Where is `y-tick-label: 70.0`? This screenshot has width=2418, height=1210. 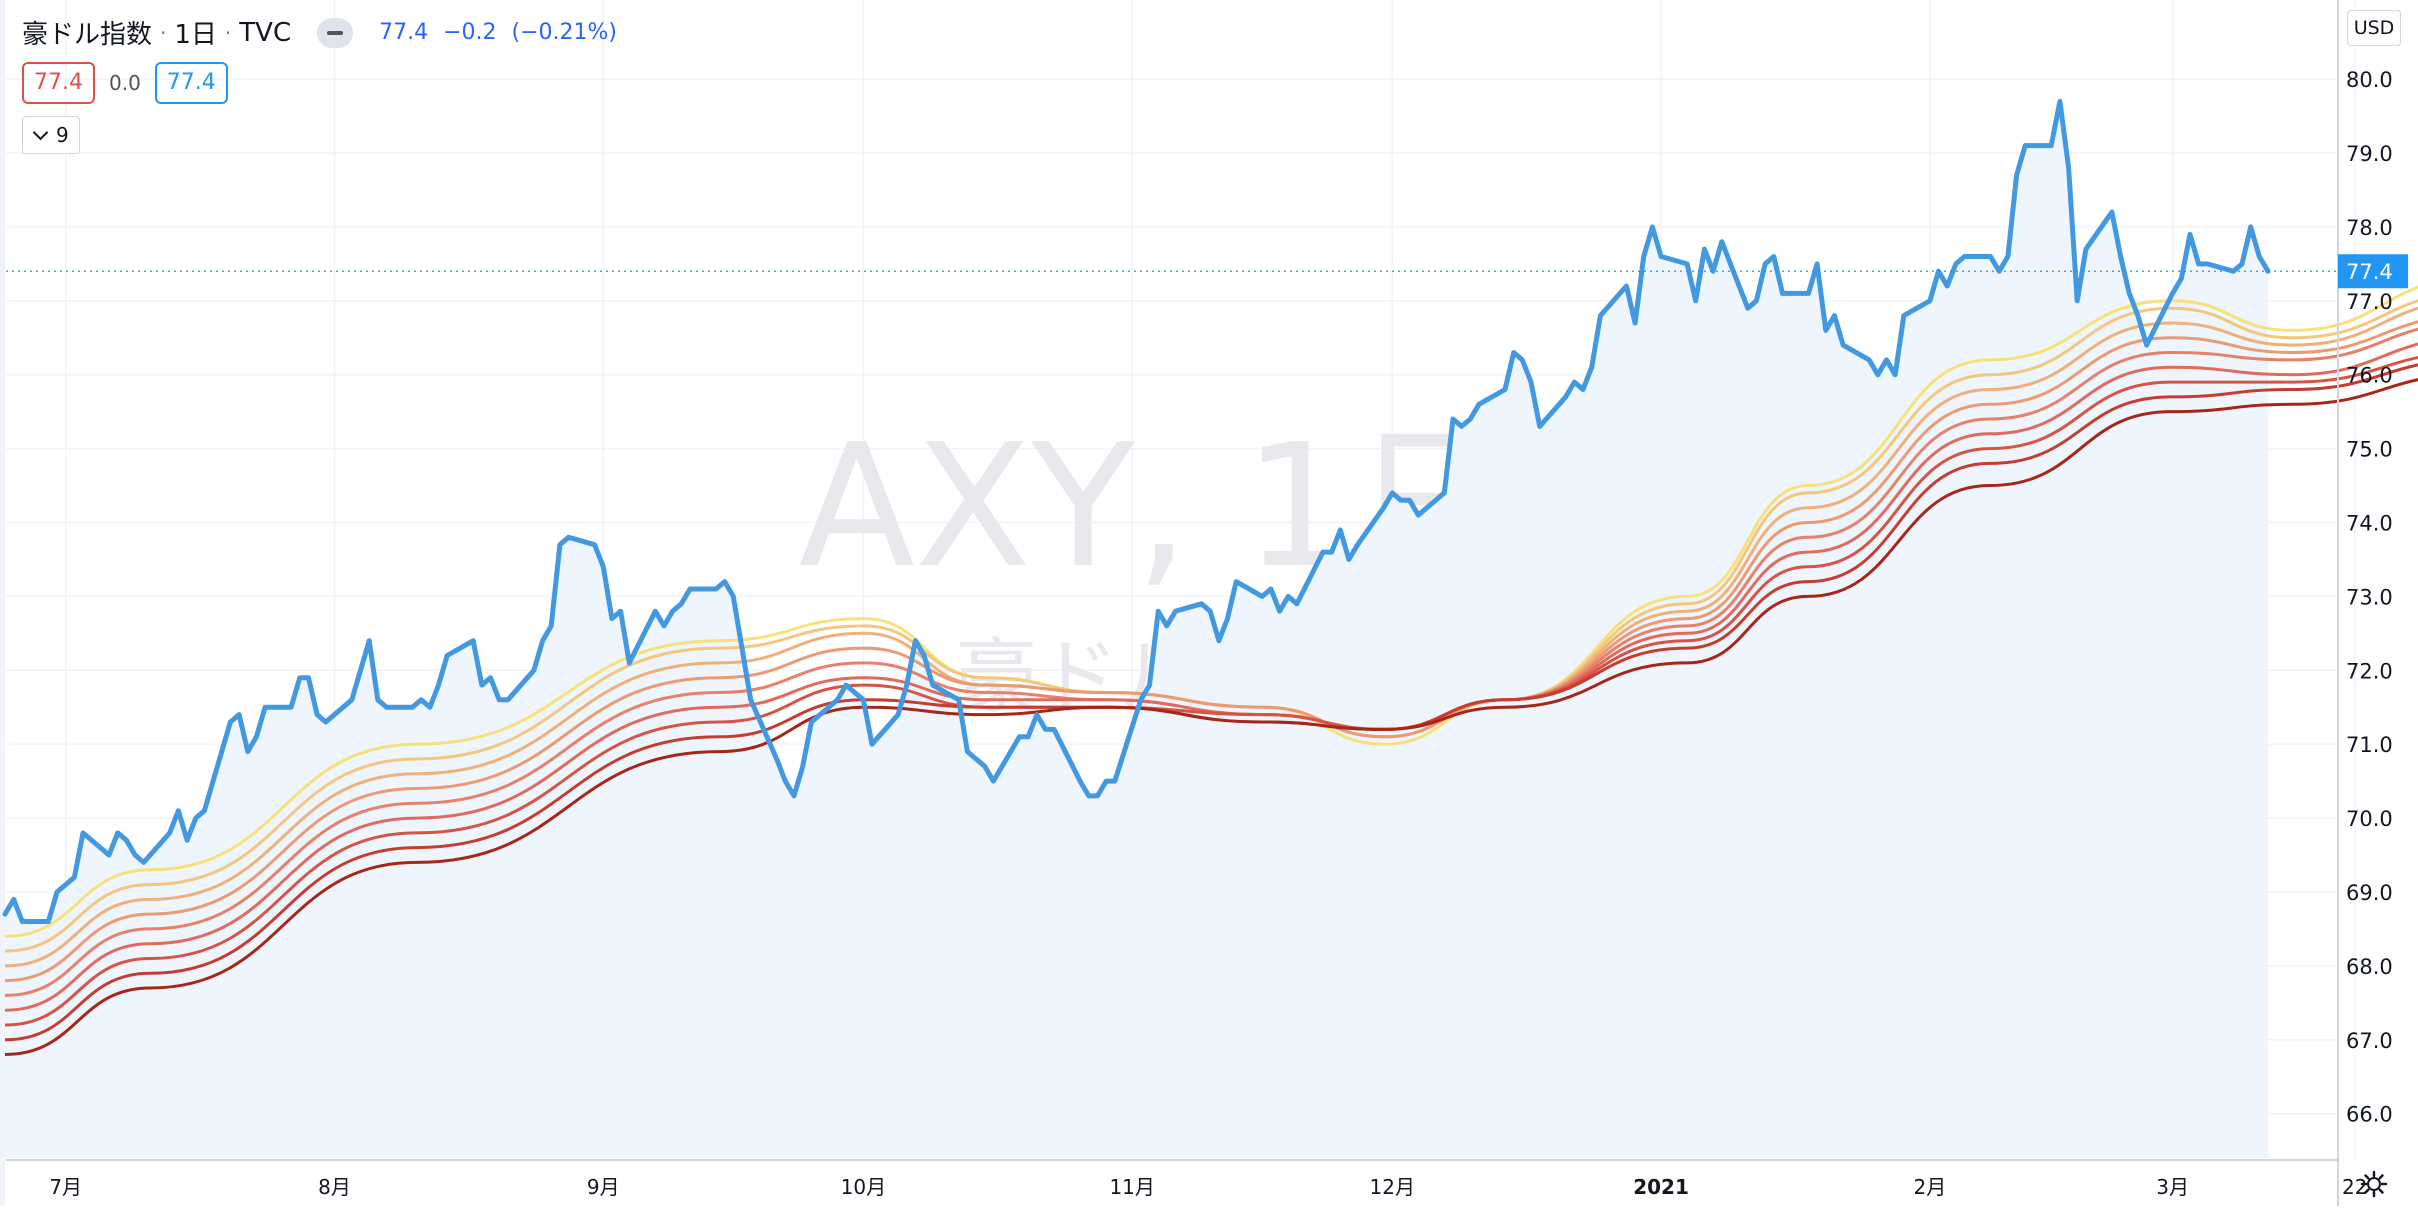 y-tick-label: 70.0 is located at coordinates (2369, 819).